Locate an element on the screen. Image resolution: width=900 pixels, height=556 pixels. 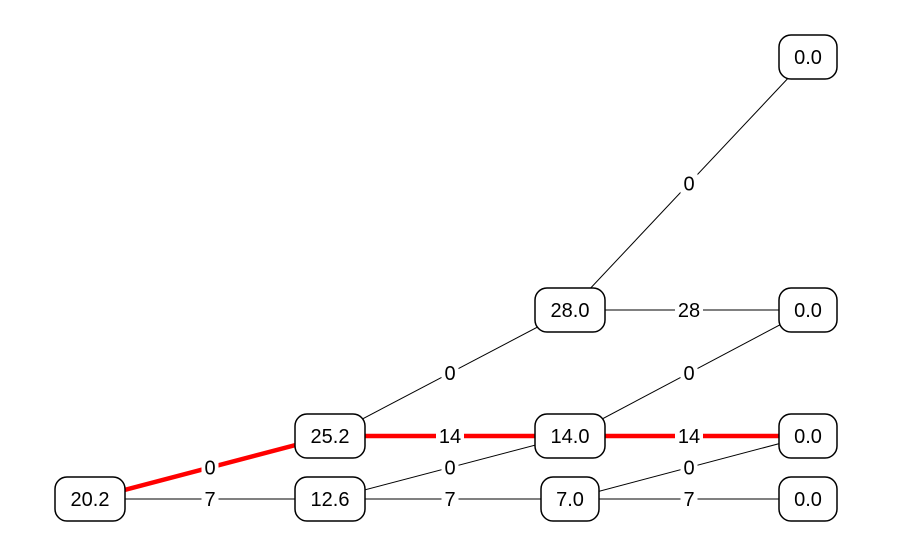
tree-node: 25.2 is located at coordinates (330, 436).